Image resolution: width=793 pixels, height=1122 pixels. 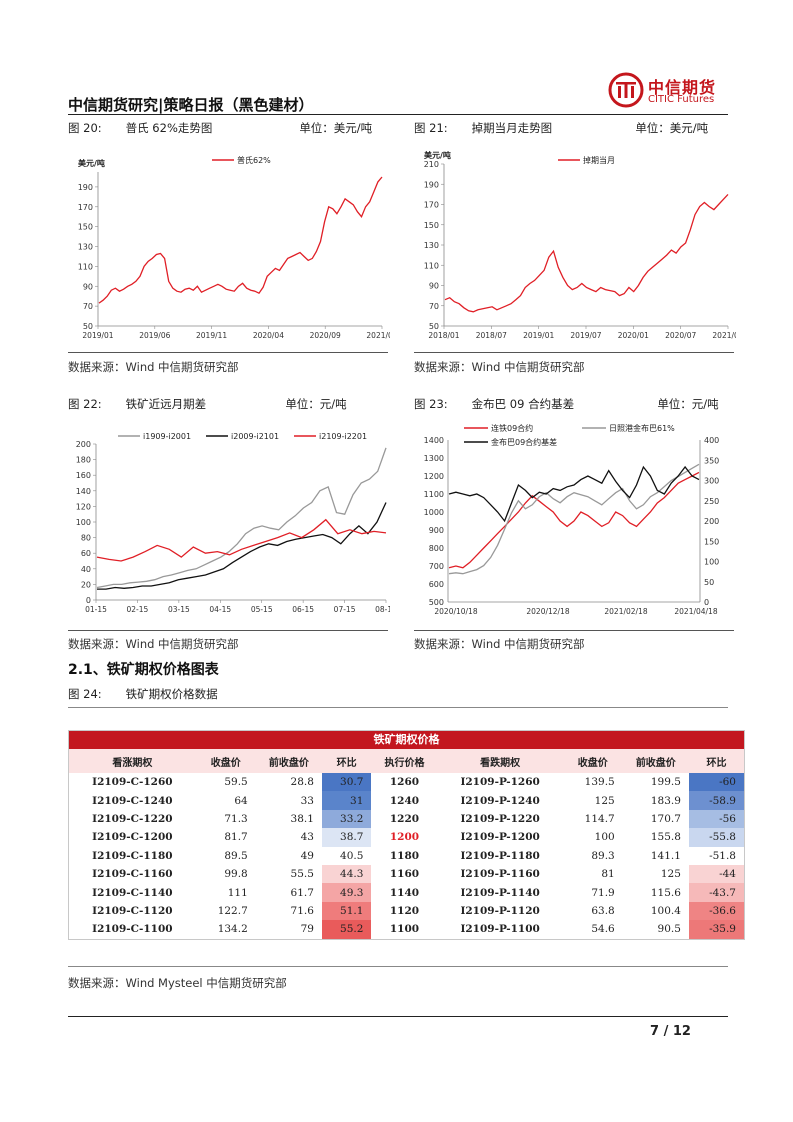 I want to click on fig23-source: 数据来源：Wind 中信期货研究部, so click(x=499, y=644).